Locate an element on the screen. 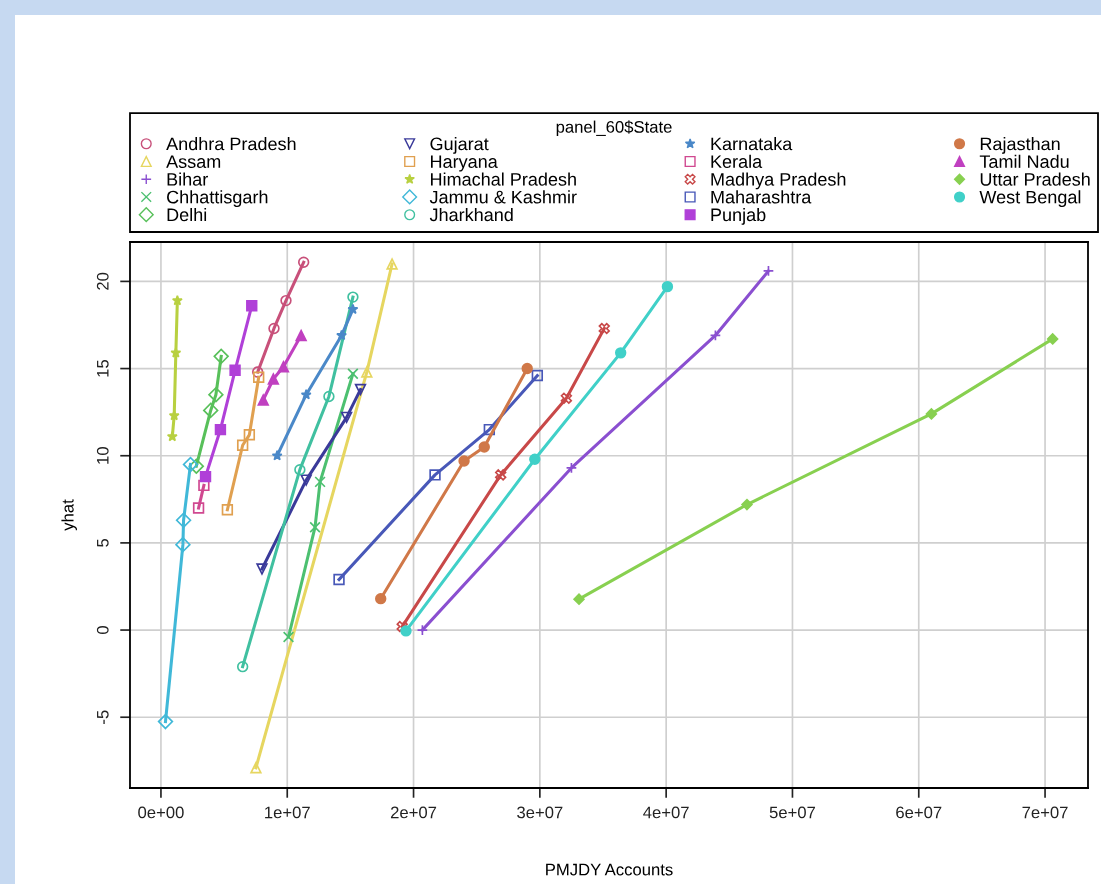  legend-label: Jharkhand is located at coordinates (471, 214).